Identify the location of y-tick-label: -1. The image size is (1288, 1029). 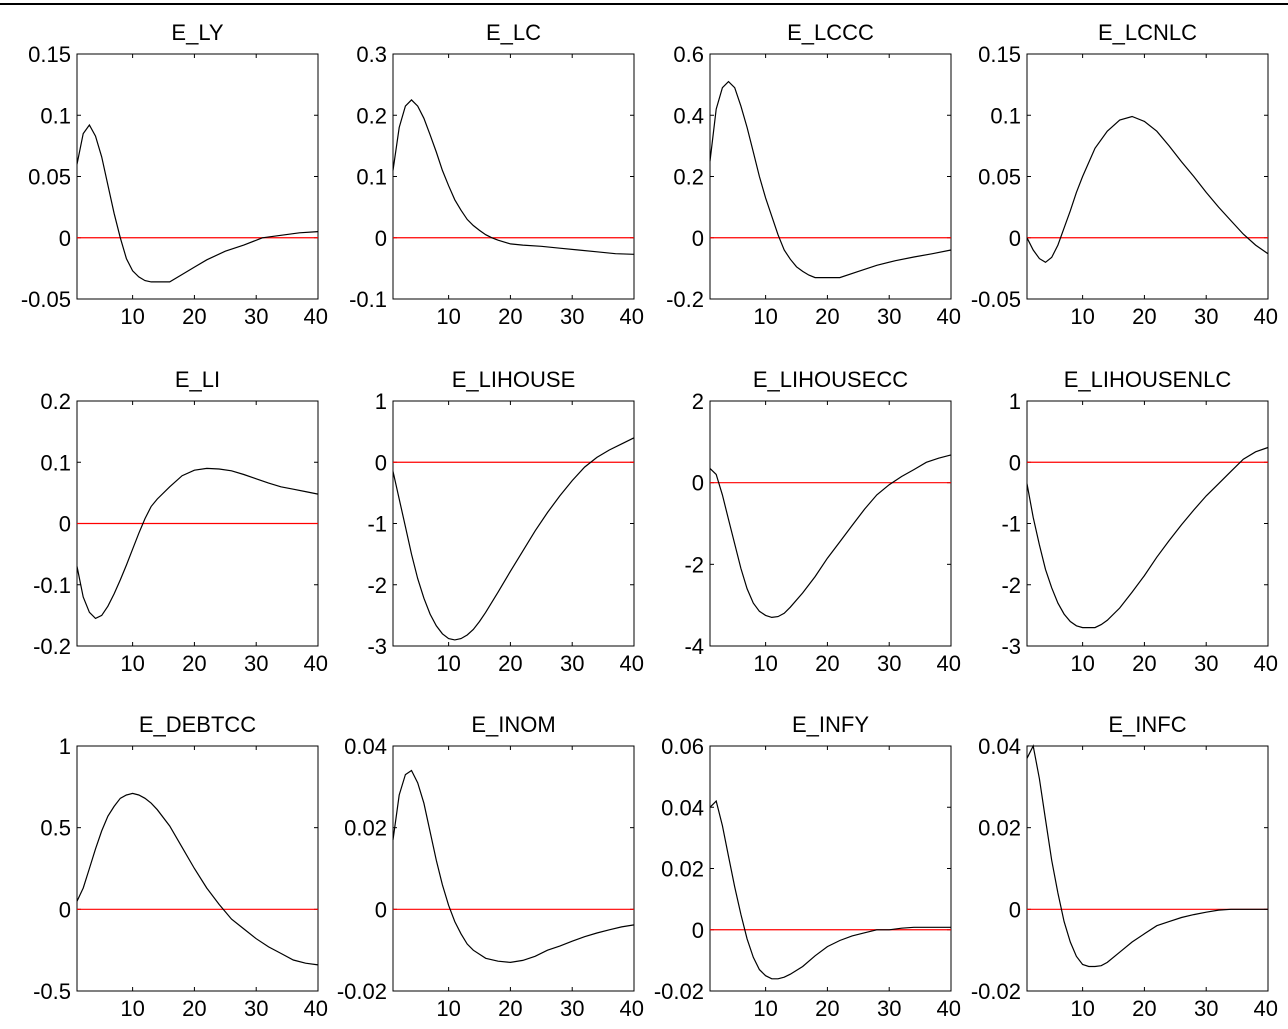
(1011, 524).